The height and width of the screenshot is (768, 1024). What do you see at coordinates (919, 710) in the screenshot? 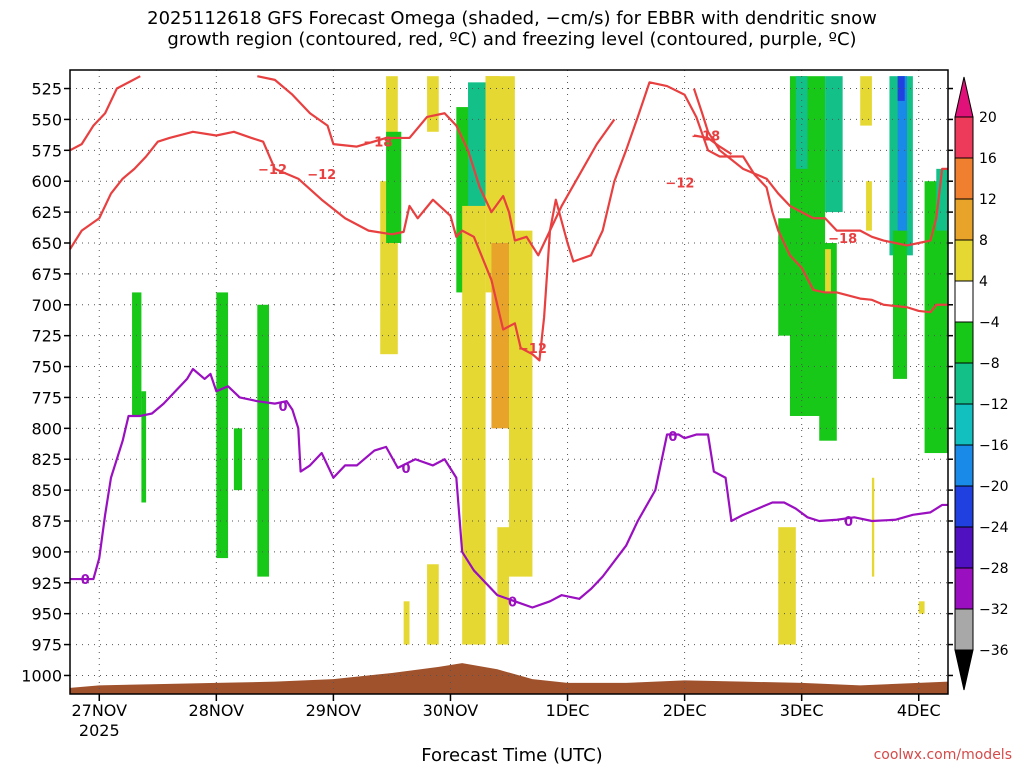
I see `x-tick-label: 4DEC` at bounding box center [919, 710].